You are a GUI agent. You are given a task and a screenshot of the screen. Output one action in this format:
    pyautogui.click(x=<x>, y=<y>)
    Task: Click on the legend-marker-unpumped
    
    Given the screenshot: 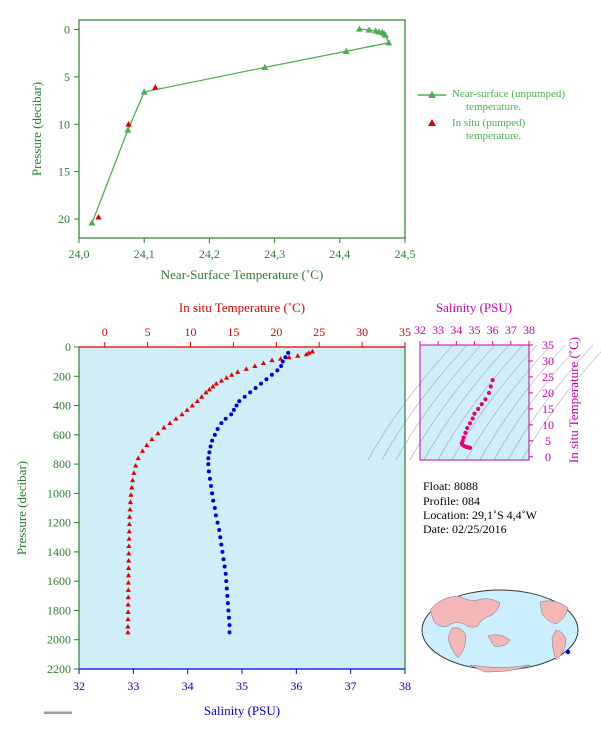 What is the action you would take?
    pyautogui.click(x=432, y=94)
    